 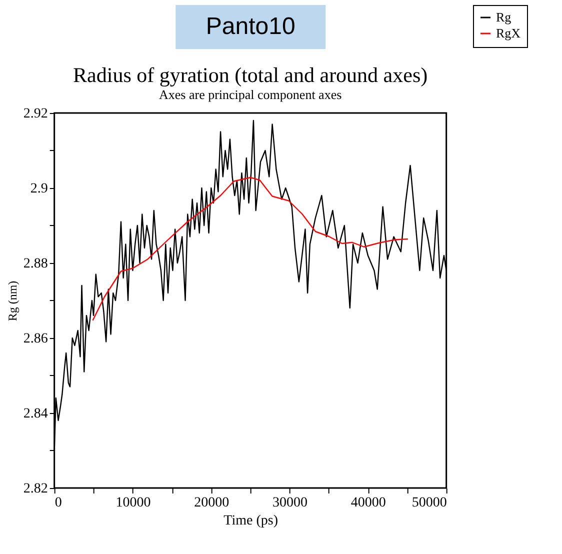 What do you see at coordinates (251, 26) in the screenshot?
I see `text: Panto10` at bounding box center [251, 26].